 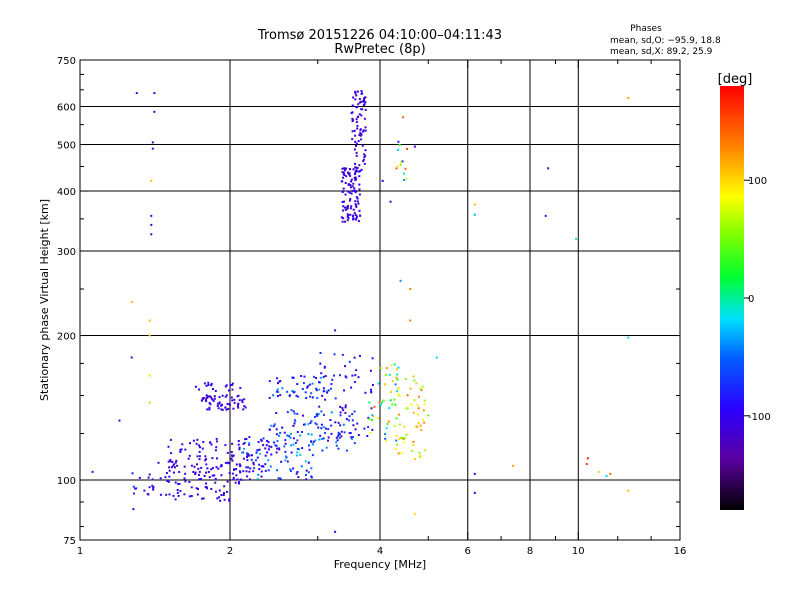 I want to click on y-tick-label: 500, so click(x=66, y=146).